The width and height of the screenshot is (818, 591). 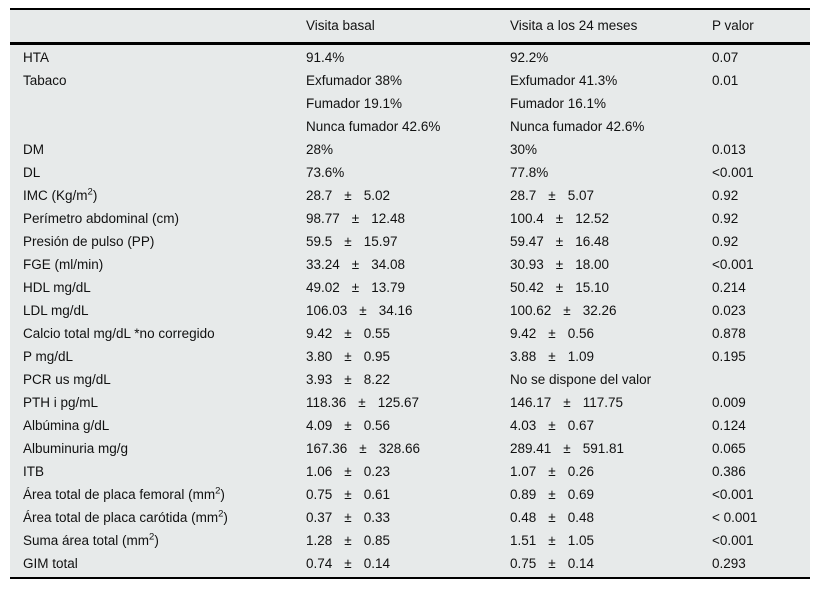 I want to click on cell-visita-24-meses: Nunca fumador 42.6%, so click(x=577, y=126).